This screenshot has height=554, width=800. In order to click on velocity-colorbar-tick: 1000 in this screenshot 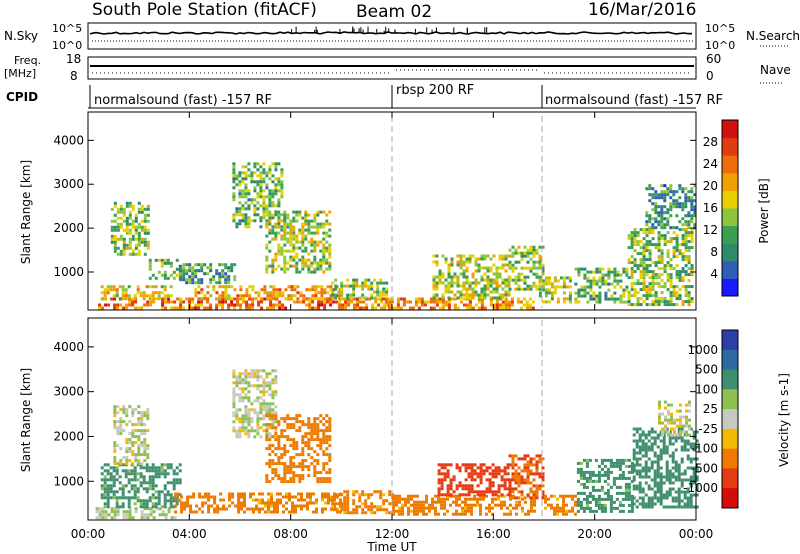, I will do `click(702, 350)`.